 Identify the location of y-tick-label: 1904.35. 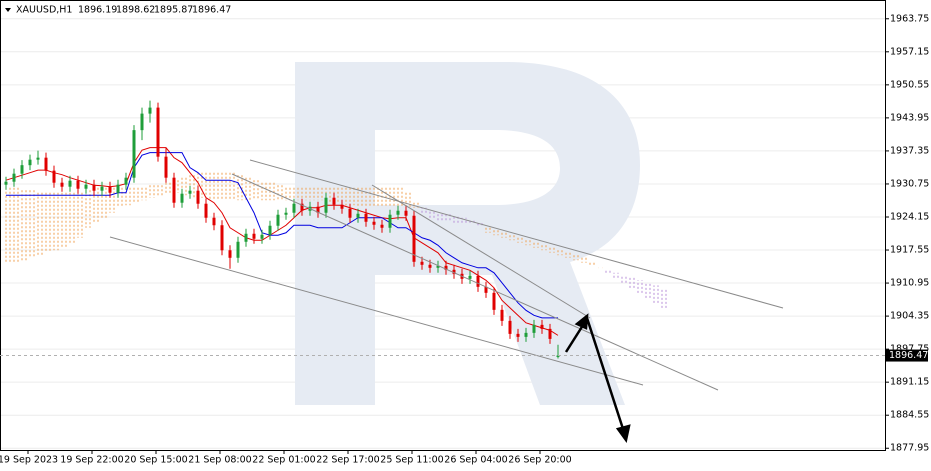
(909, 316).